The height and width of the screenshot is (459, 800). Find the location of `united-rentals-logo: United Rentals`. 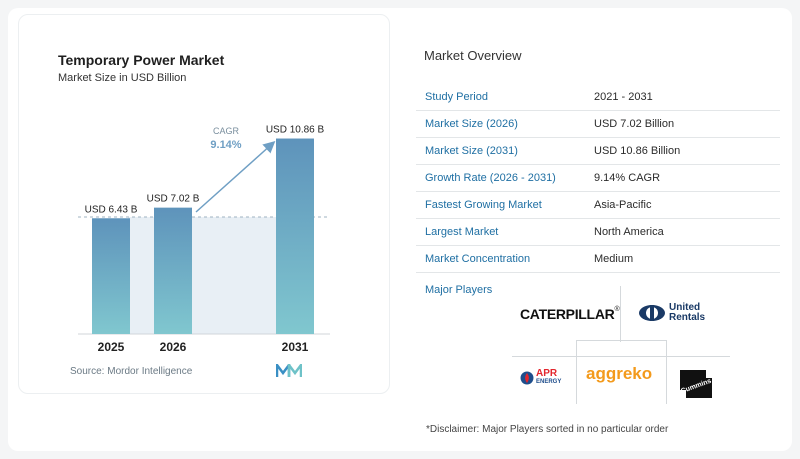

united-rentals-logo: United Rentals is located at coordinates (671, 313).